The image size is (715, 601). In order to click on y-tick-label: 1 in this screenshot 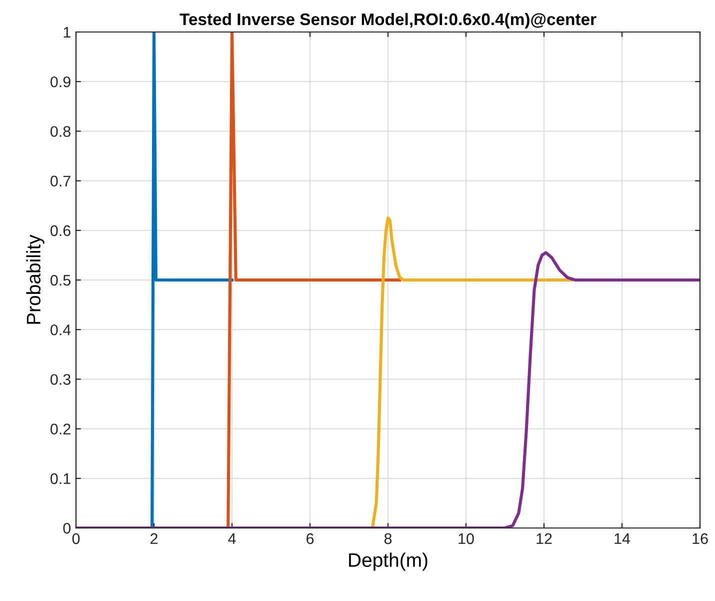, I will do `click(67, 32)`.